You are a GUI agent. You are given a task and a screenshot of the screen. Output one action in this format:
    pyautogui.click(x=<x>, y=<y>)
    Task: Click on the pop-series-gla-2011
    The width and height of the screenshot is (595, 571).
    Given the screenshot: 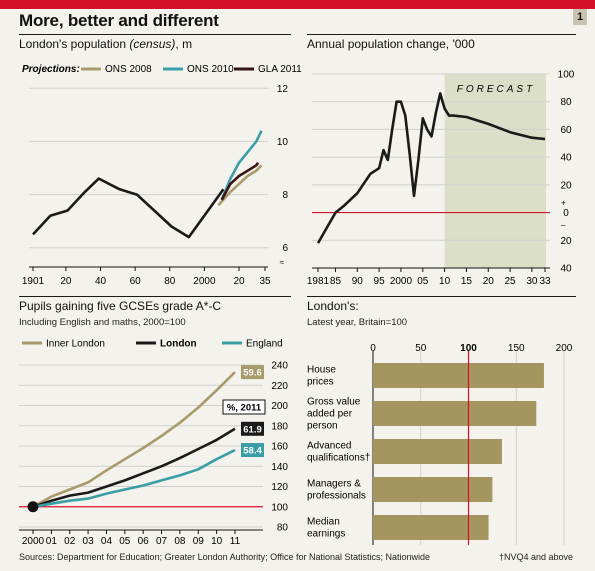 What is the action you would take?
    pyautogui.click(x=240, y=181)
    